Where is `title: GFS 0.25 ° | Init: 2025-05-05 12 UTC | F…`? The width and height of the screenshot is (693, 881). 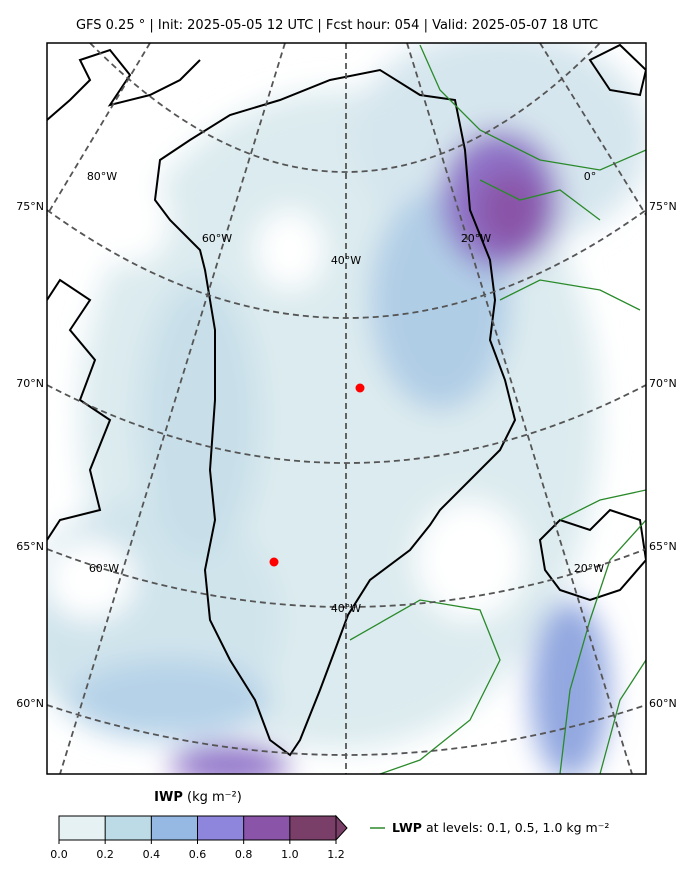
title: GFS 0.25 ° | Init: 2025-05-05 12 UTC | F… is located at coordinates (337, 25).